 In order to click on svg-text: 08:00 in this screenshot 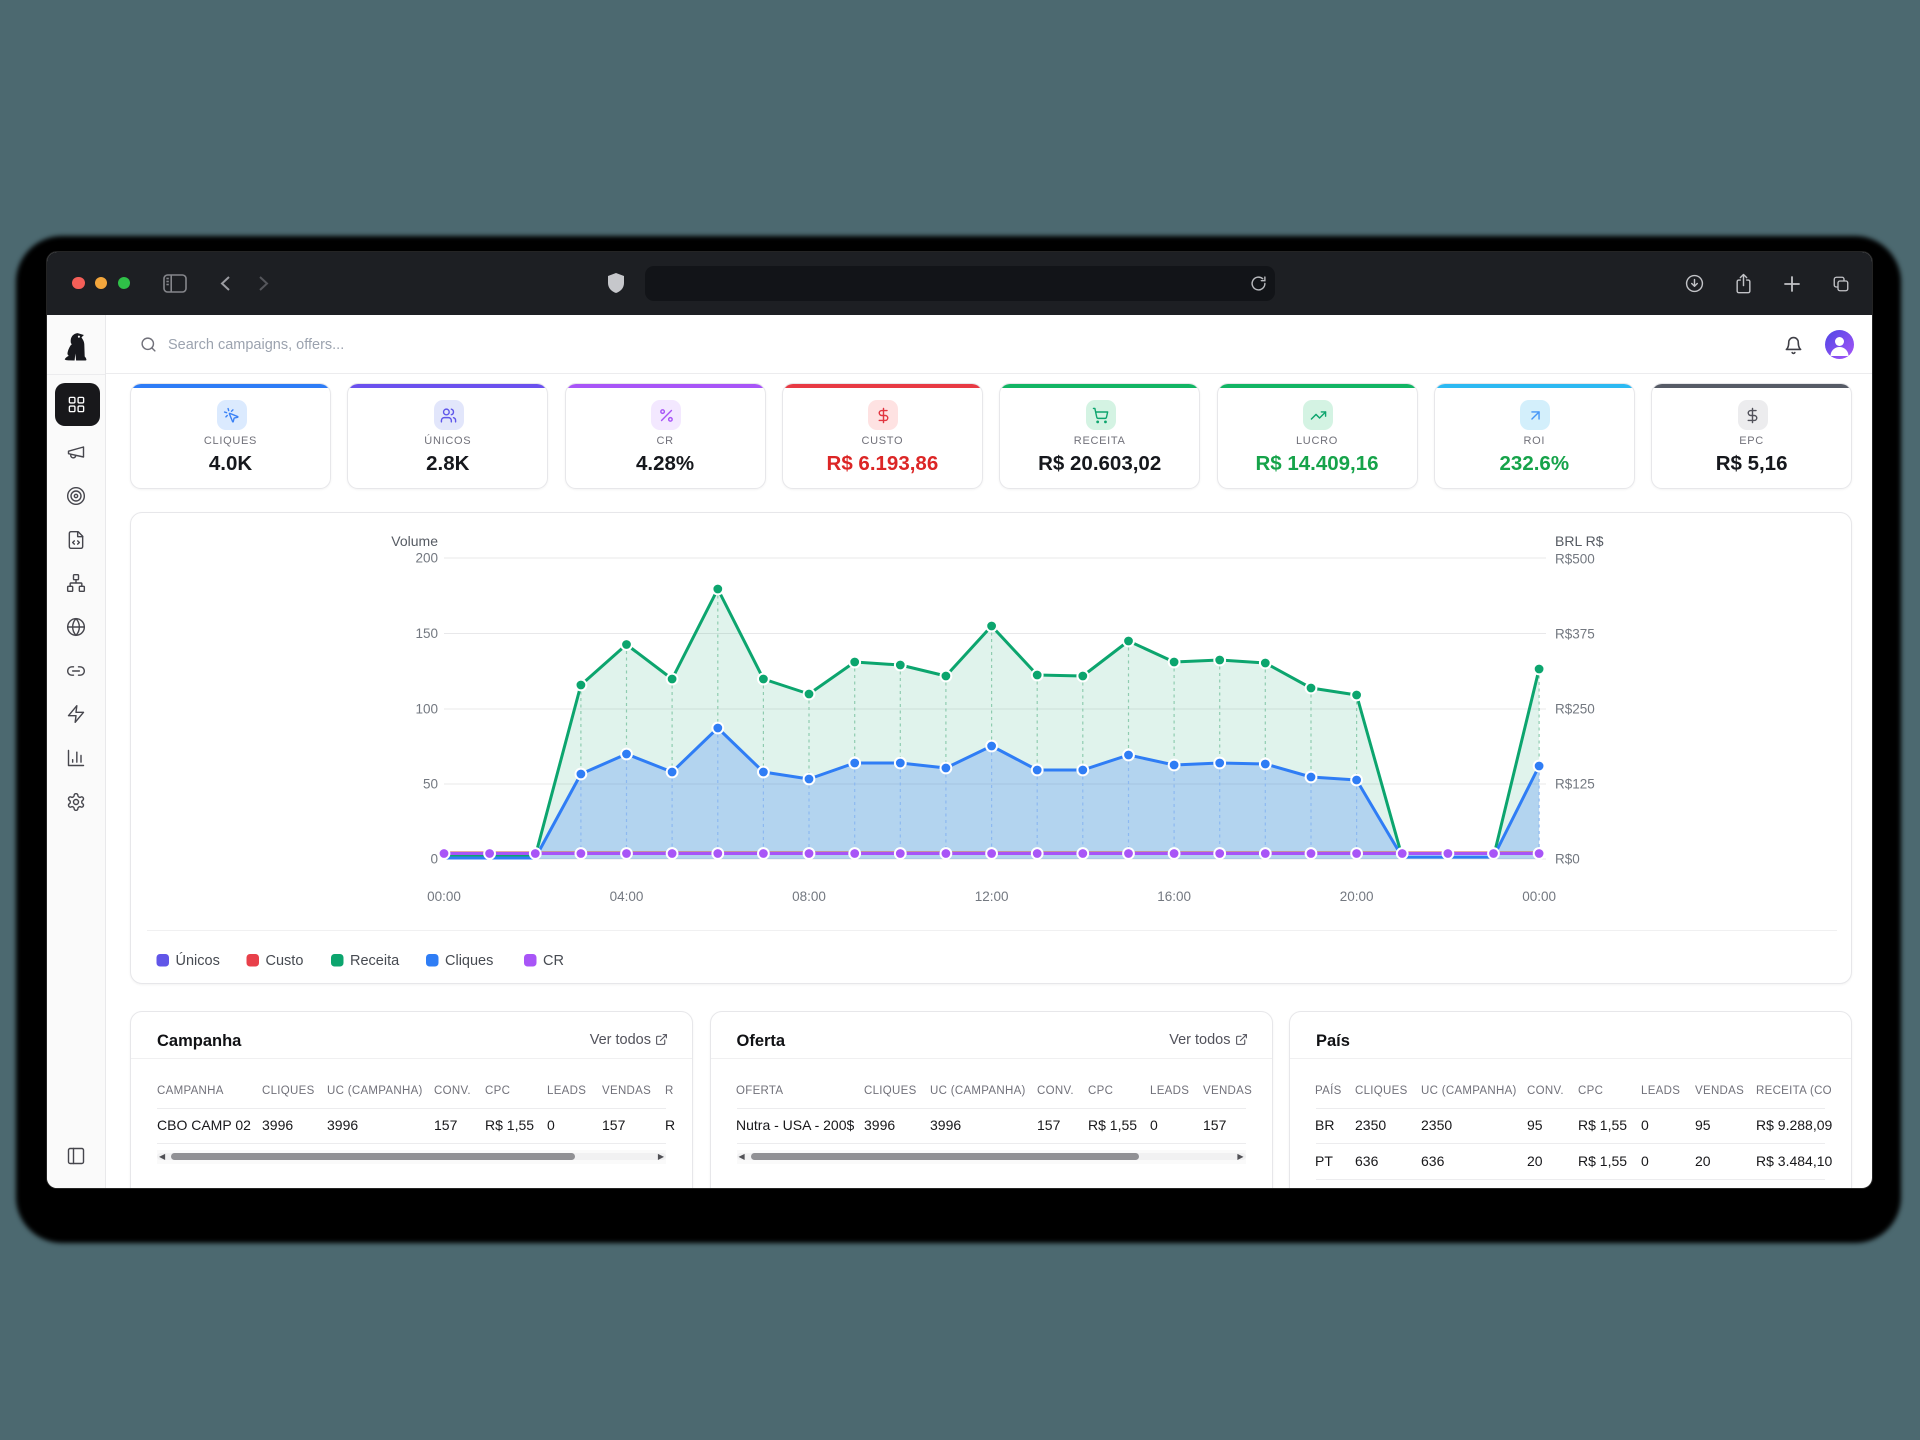, I will do `click(809, 896)`.